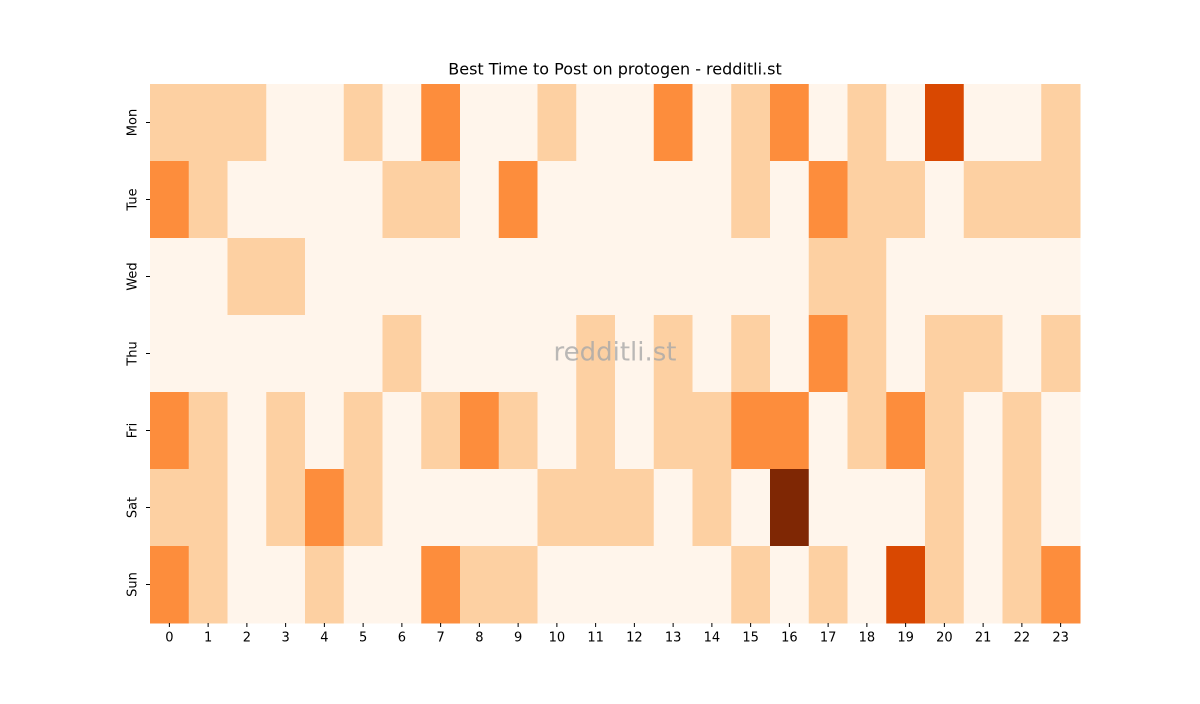 This screenshot has height=704, width=1200. Describe the element at coordinates (133, 507) in the screenshot. I see `y-tick-label: Sat` at that location.